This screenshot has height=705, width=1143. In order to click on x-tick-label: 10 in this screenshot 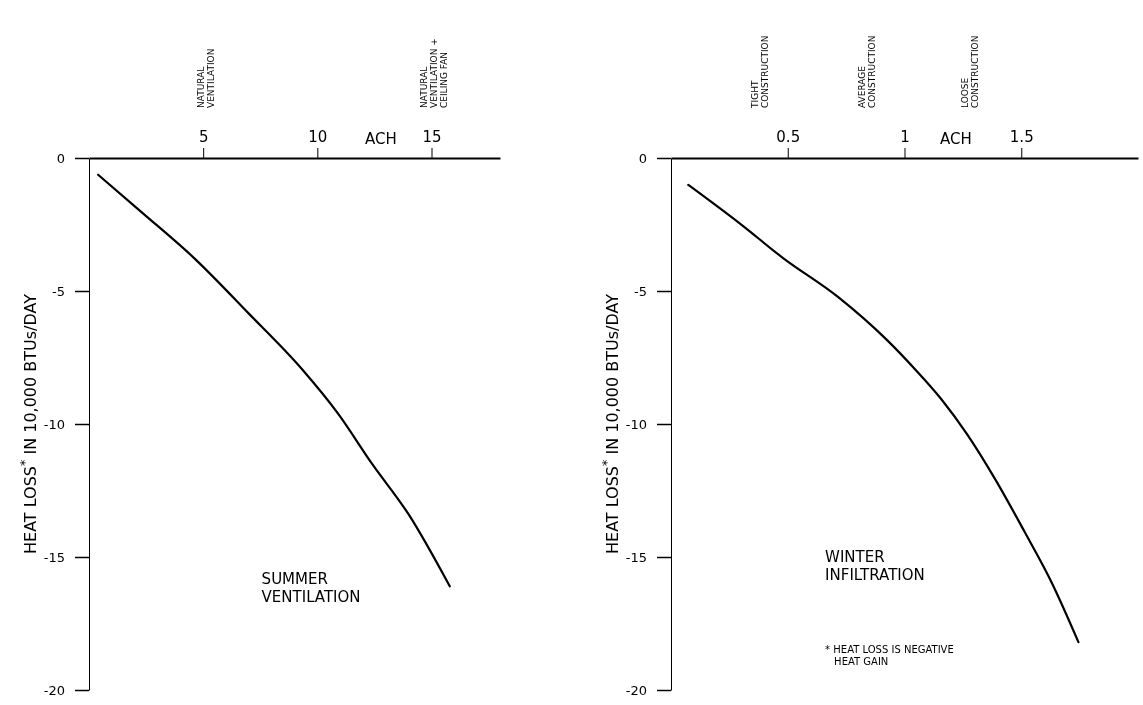, I will do `click(318, 137)`.